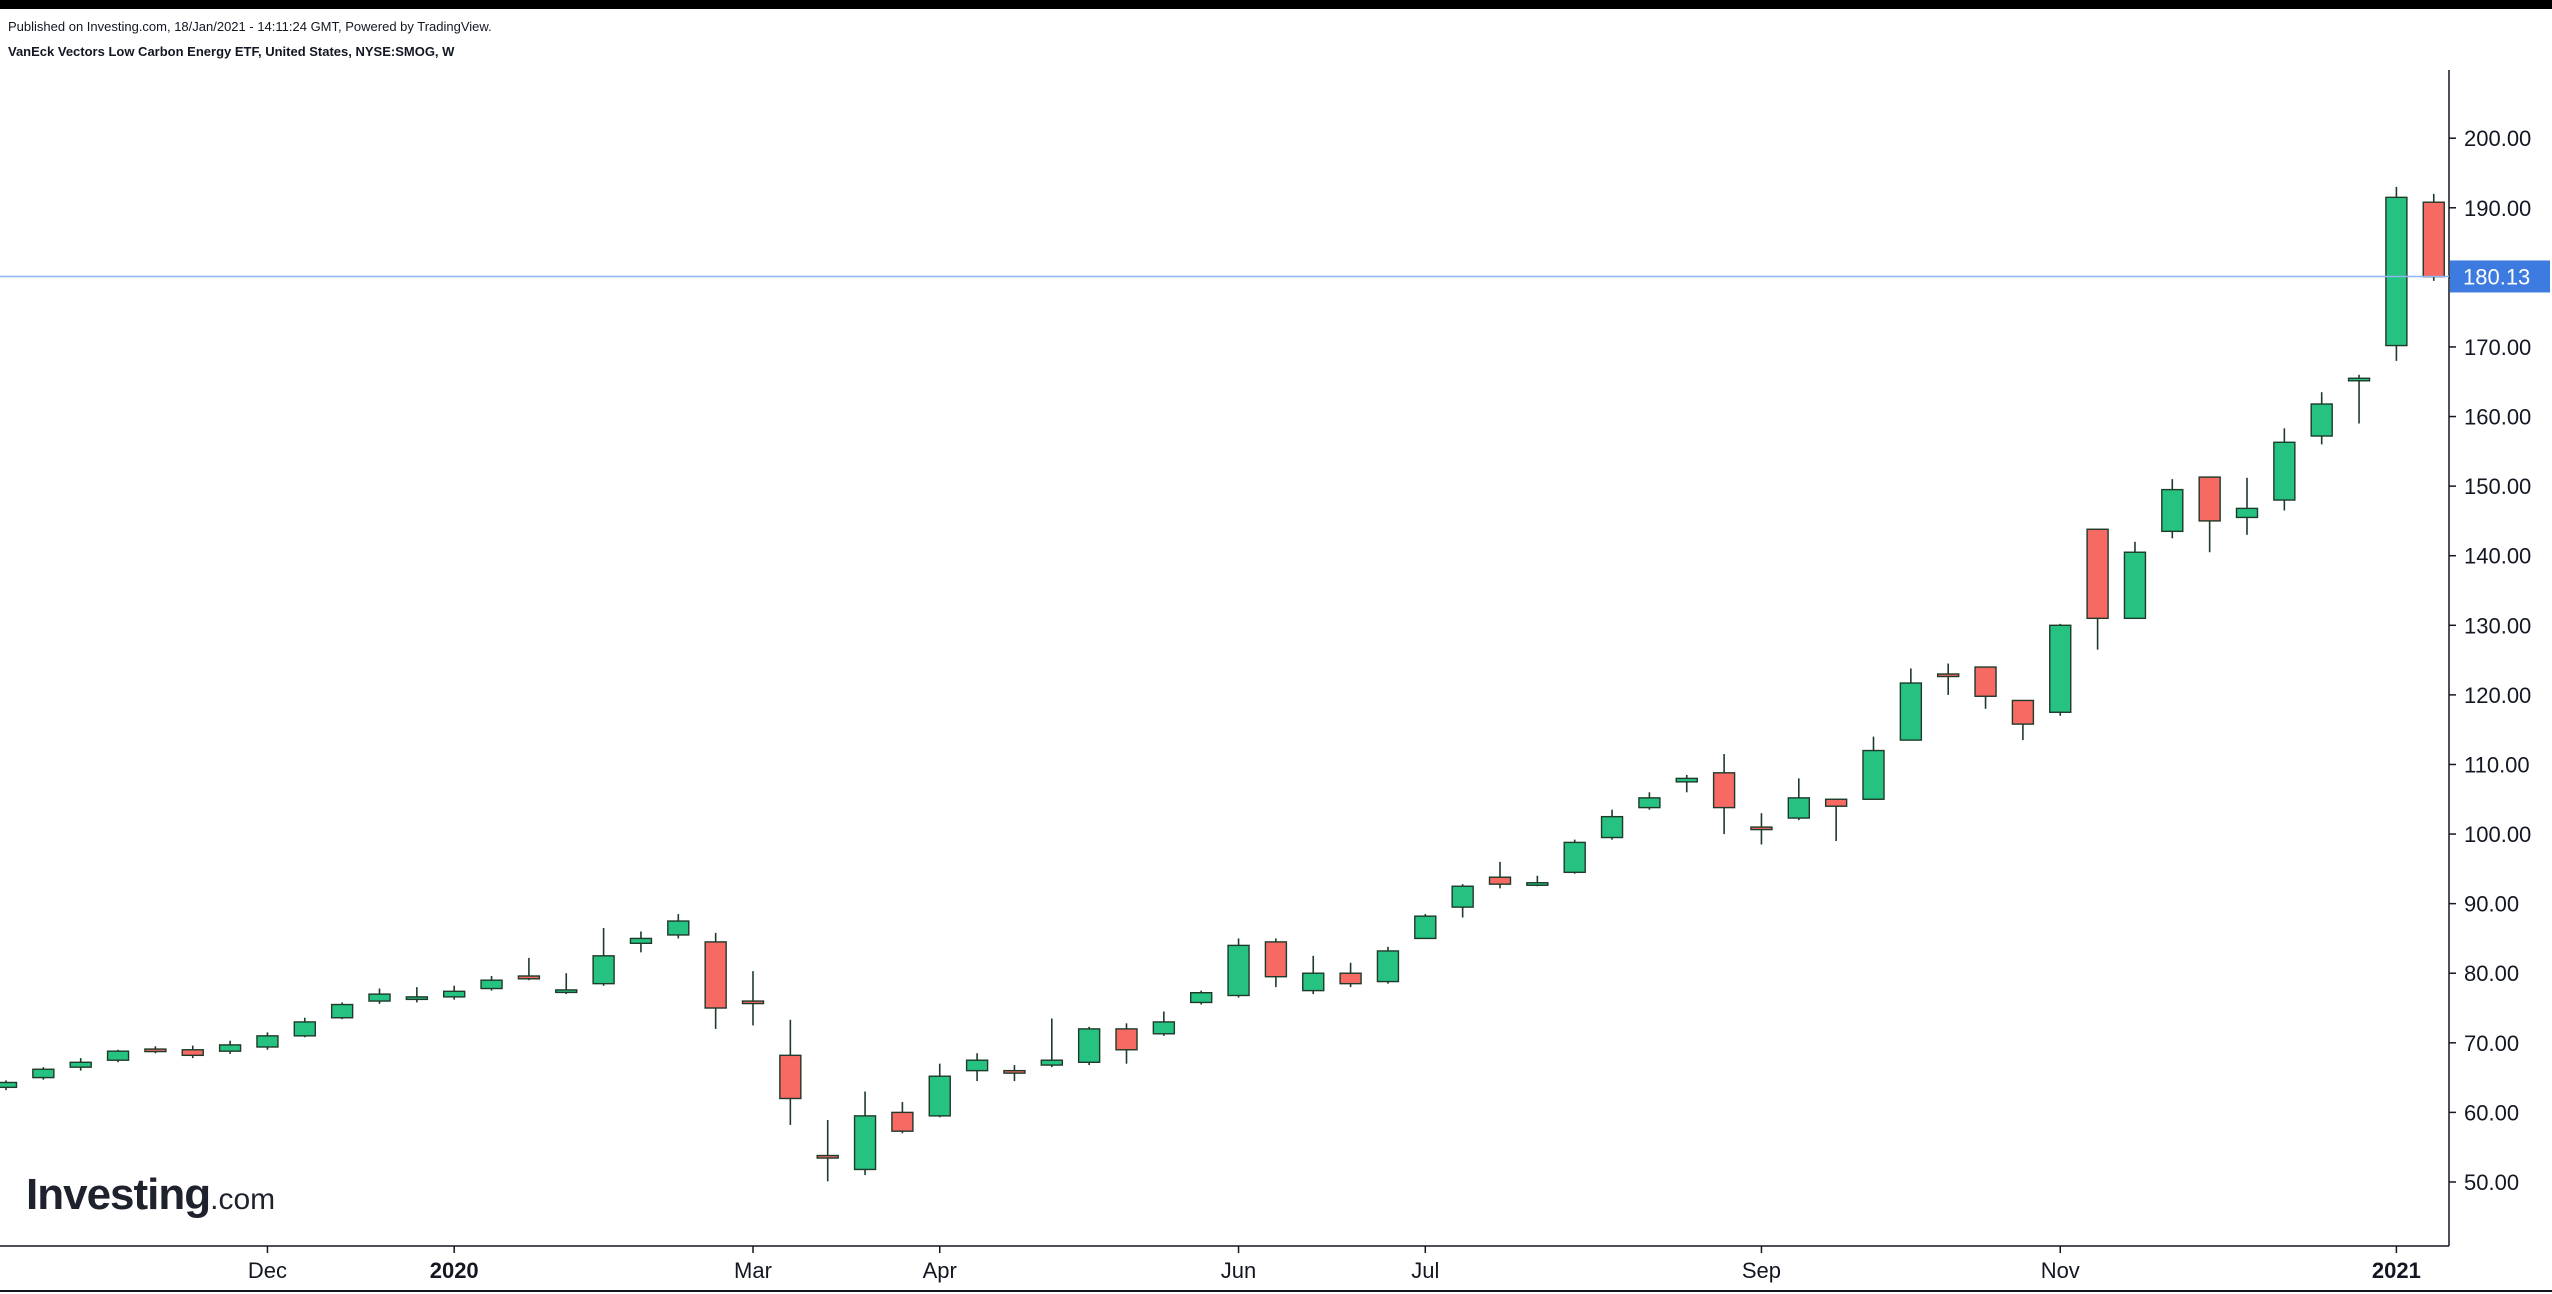  I want to click on last-price-badge, so click(2500, 276).